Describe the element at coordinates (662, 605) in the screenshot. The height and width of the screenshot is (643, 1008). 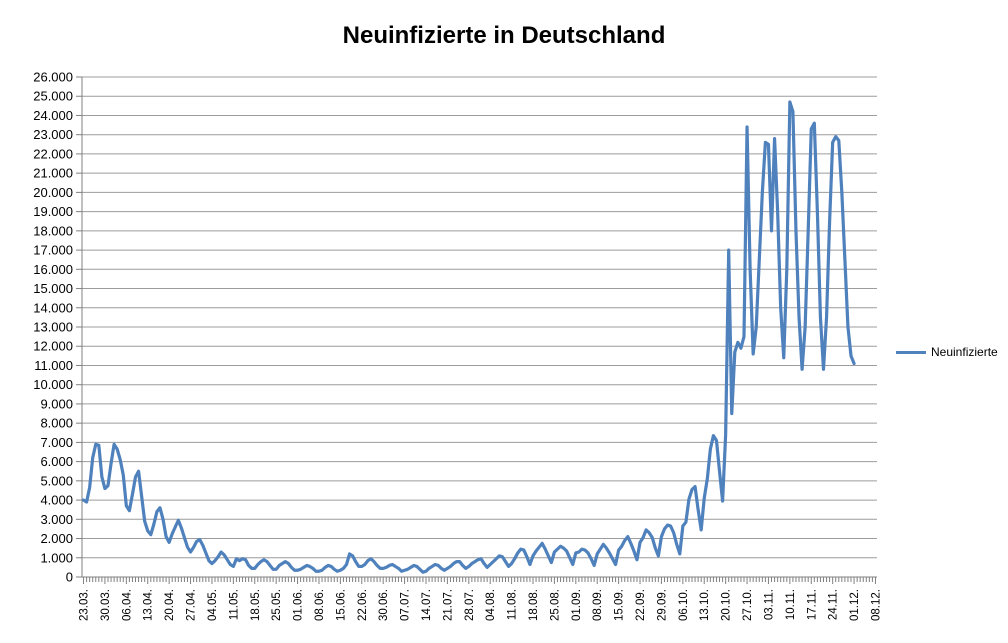
I see `x-tick-label: 29.09.` at that location.